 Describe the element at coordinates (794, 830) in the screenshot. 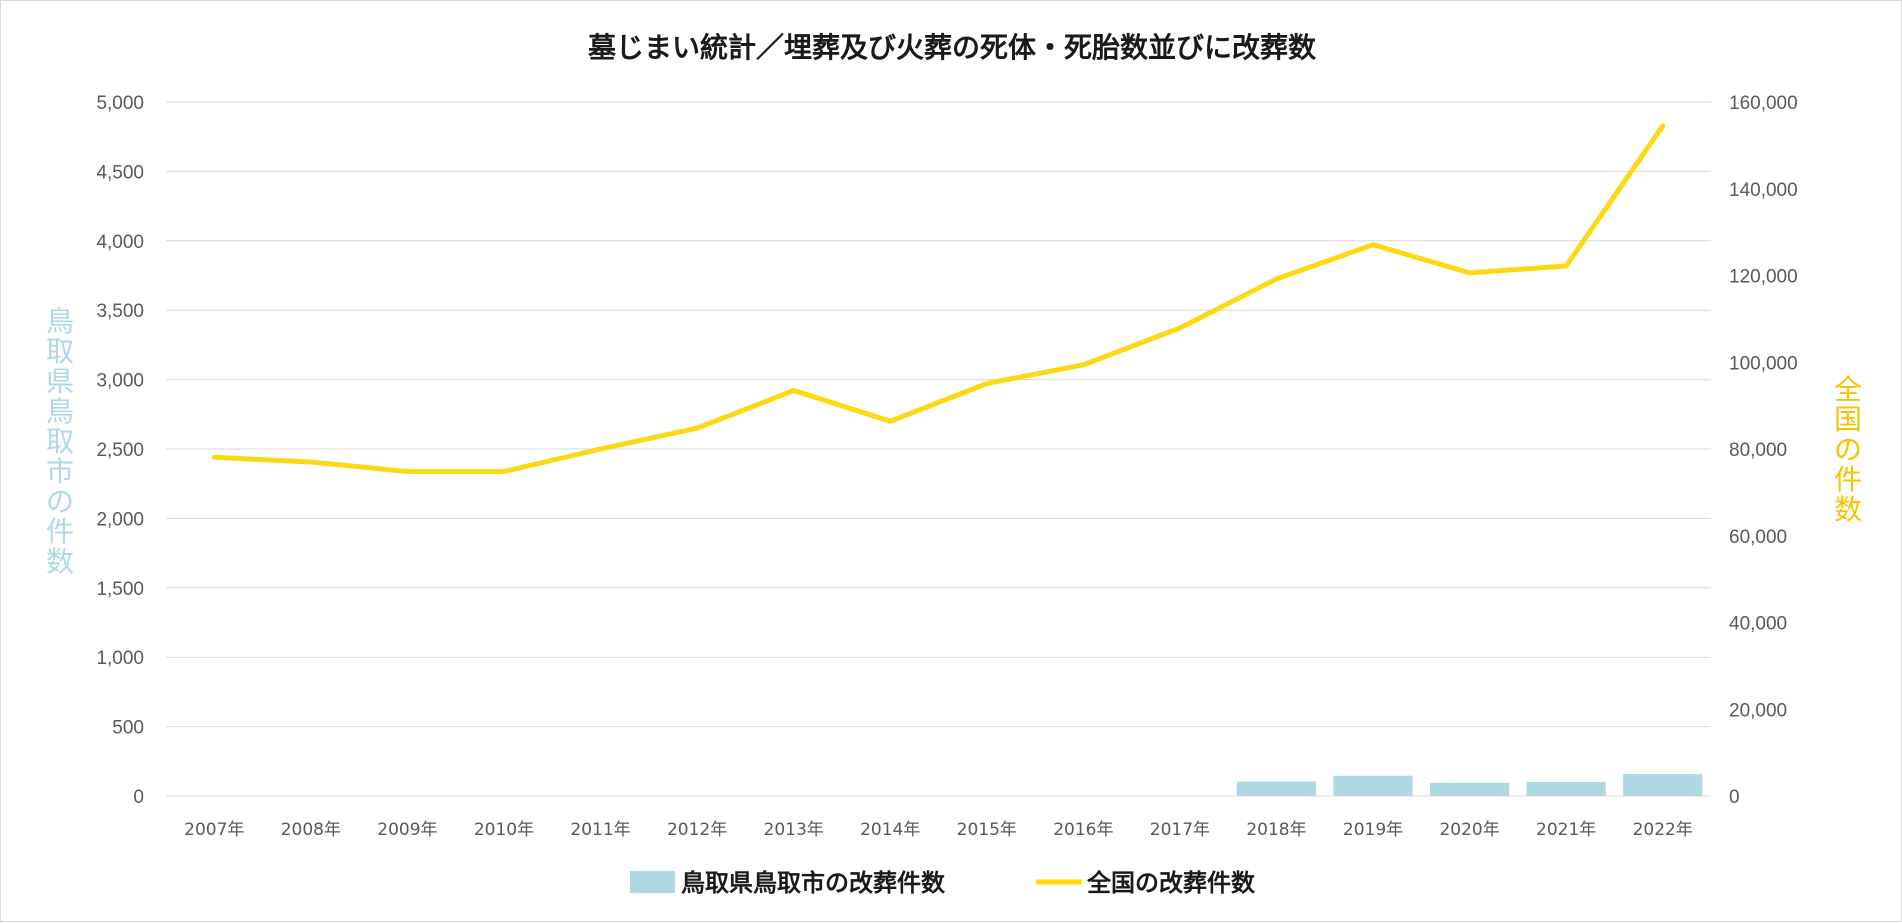

I see `x-tick-label: 2013年` at that location.